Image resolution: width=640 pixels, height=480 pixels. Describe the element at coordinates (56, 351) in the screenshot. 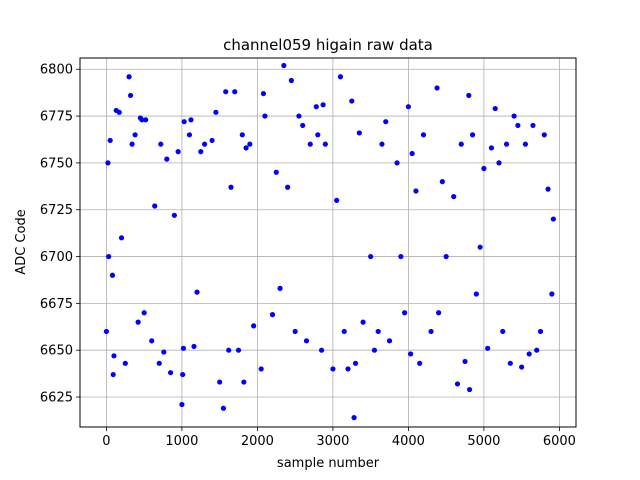

I see `y-tick-label: 6650` at that location.